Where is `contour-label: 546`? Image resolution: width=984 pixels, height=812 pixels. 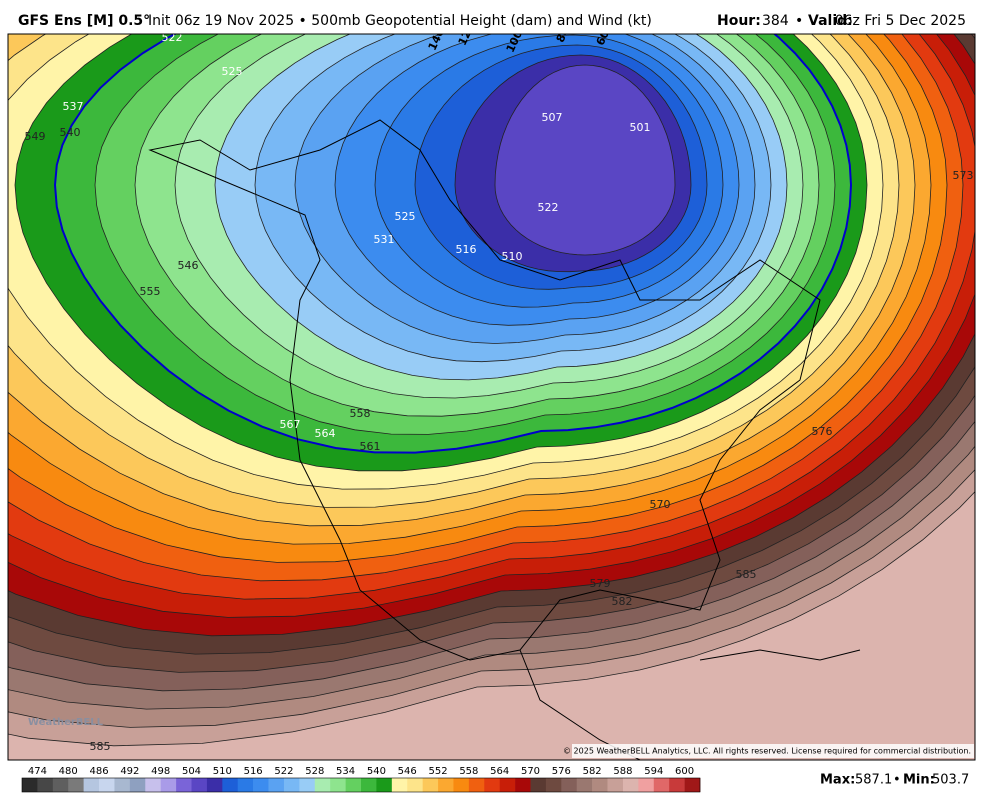
contour-label: 546 is located at coordinates (188, 265).